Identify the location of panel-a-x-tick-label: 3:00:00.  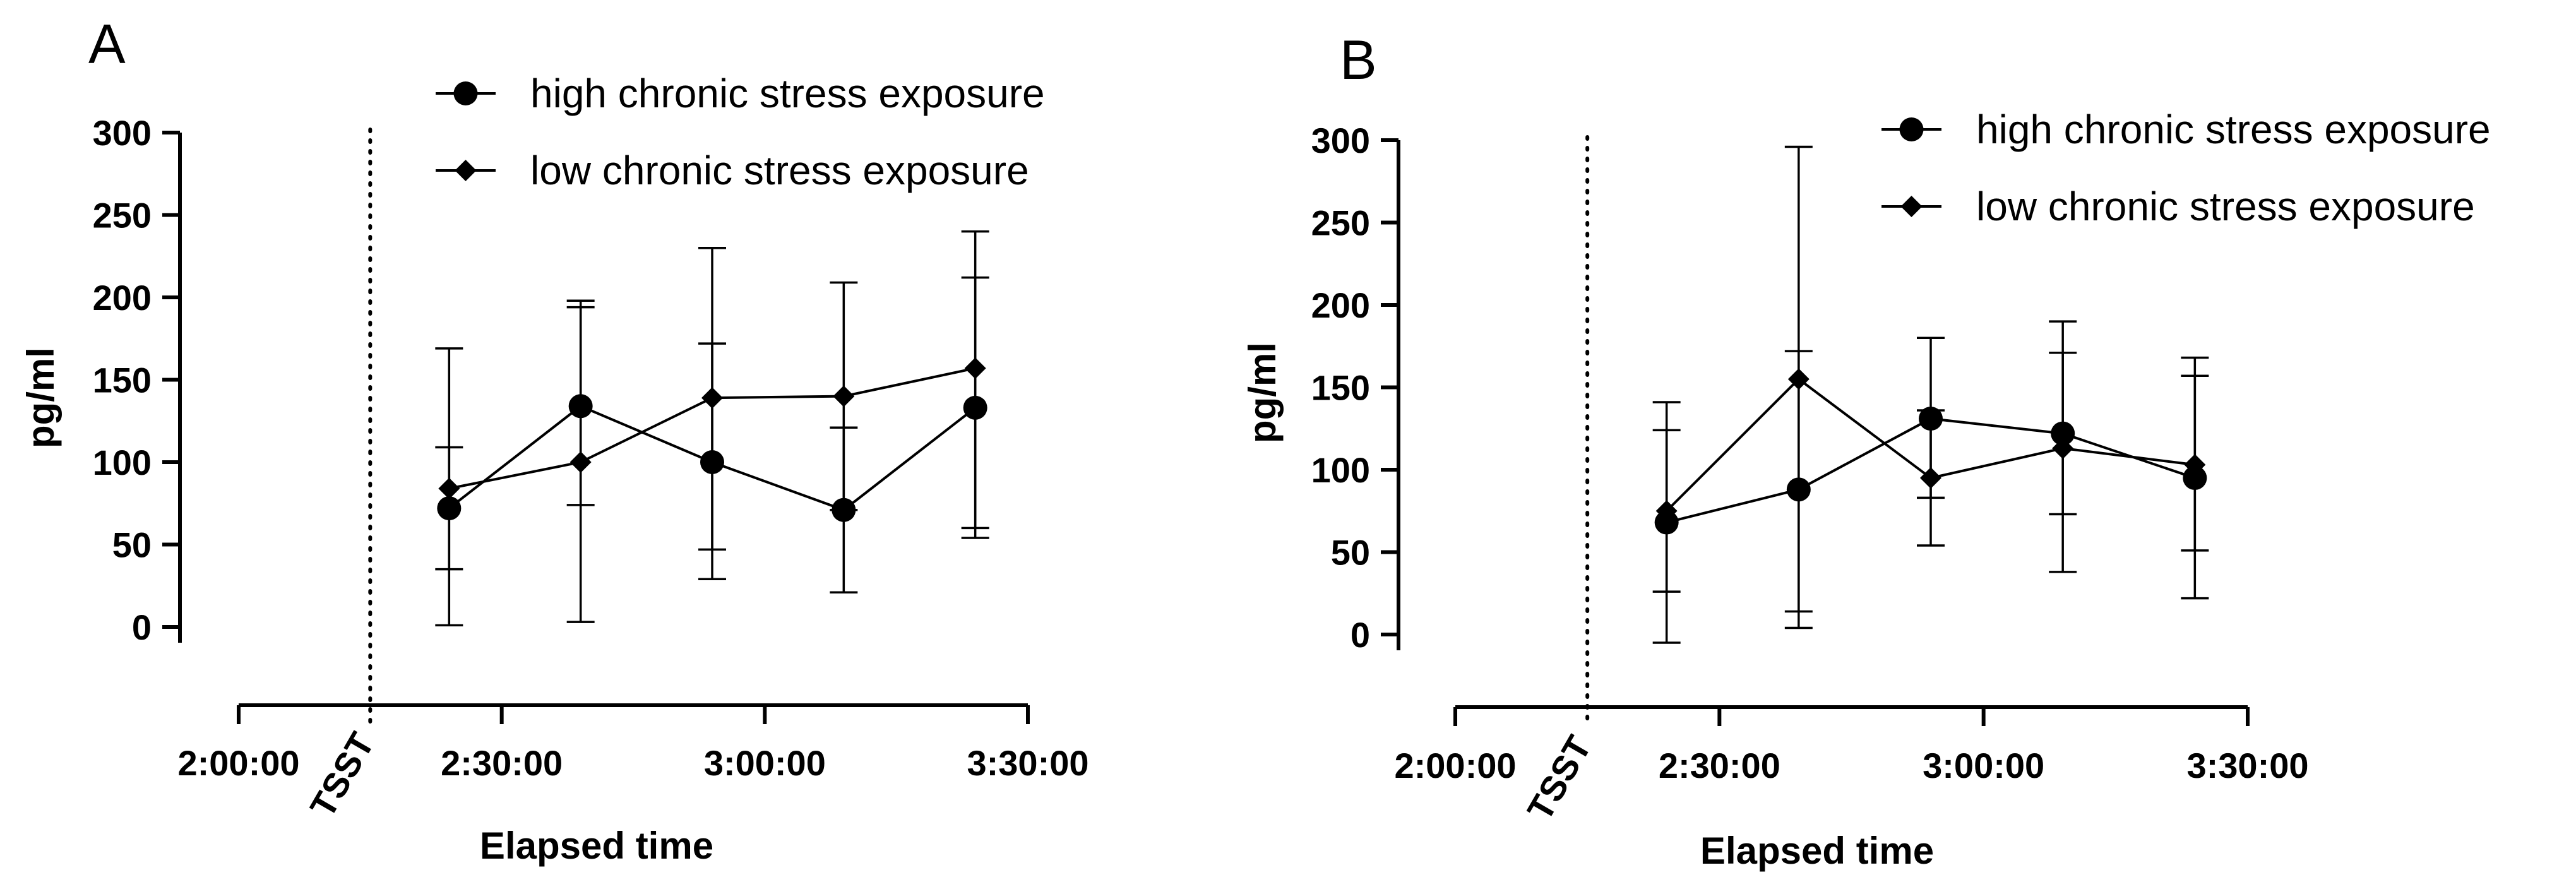
(765, 763).